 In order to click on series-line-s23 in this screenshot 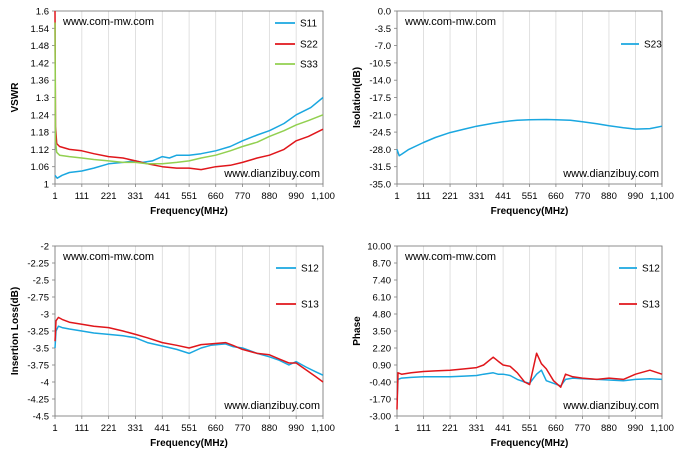, I will do `click(529, 137)`.